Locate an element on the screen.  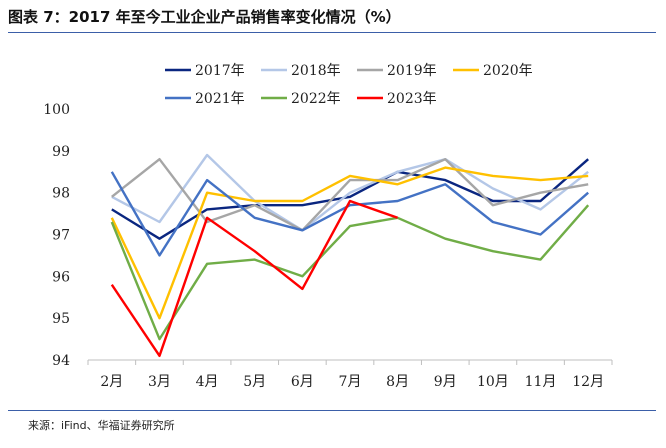
legend-label: 2019年 is located at coordinates (412, 71).